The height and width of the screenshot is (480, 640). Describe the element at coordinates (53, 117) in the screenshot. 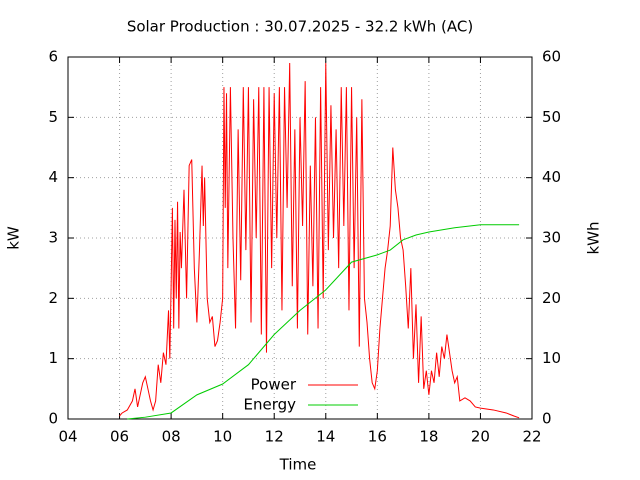

I see `y-tick-label: 5` at that location.